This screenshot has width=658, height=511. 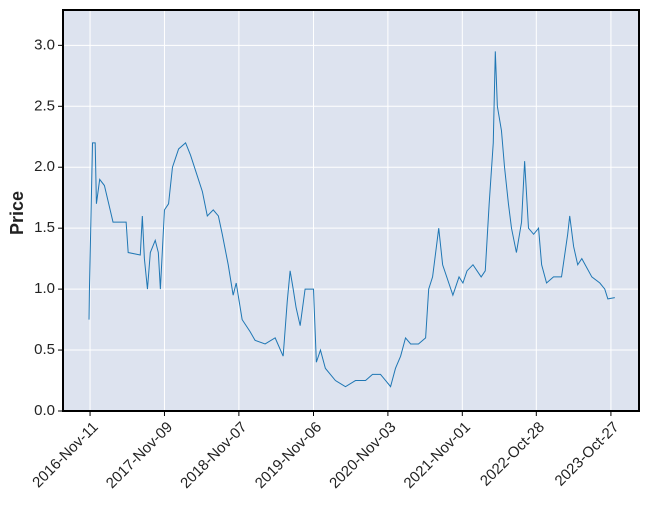 What do you see at coordinates (362, 455) in the screenshot?
I see `x-tick-label: 2020-Nov-03` at bounding box center [362, 455].